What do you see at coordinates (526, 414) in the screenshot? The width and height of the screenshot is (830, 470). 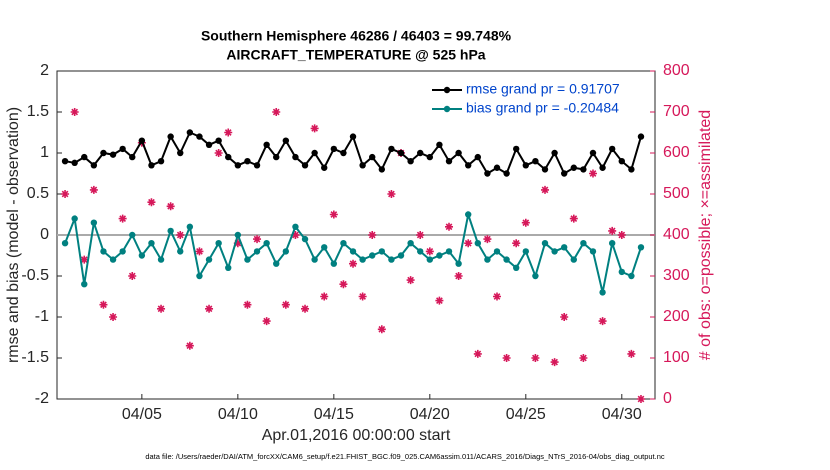 I see `x-tick-label: 04/25` at bounding box center [526, 414].